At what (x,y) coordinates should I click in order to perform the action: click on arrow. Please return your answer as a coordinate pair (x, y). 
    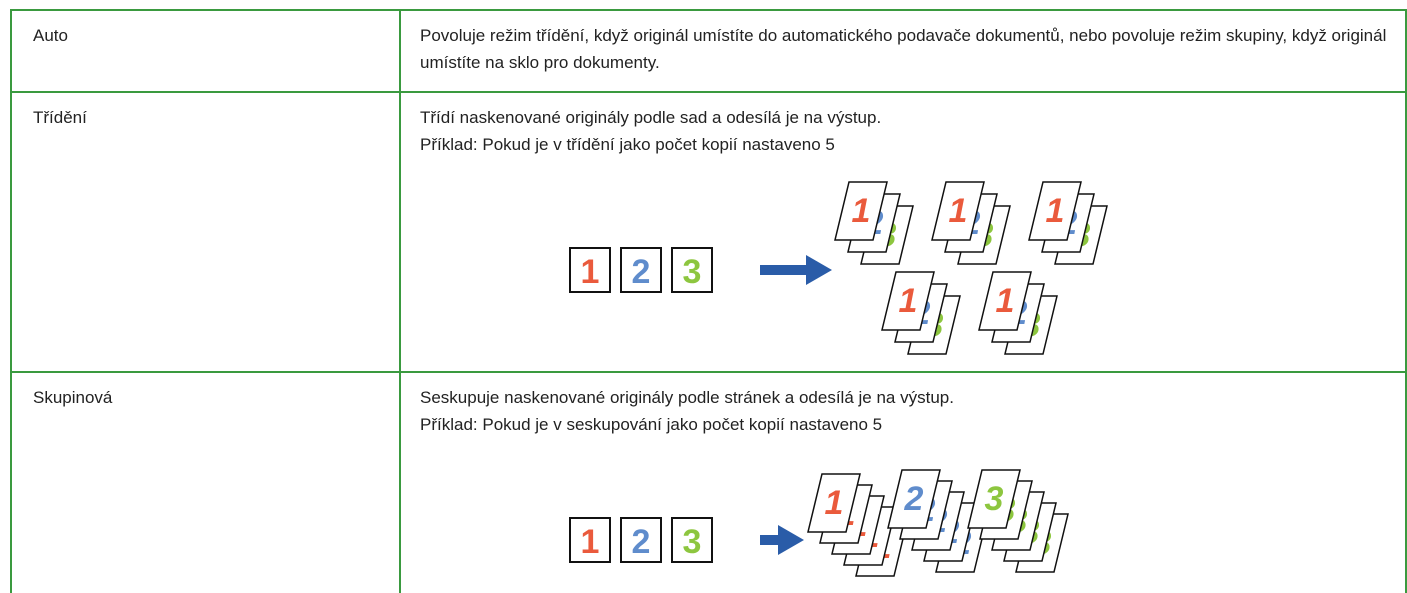
    Looking at the image, I should click on (796, 405).